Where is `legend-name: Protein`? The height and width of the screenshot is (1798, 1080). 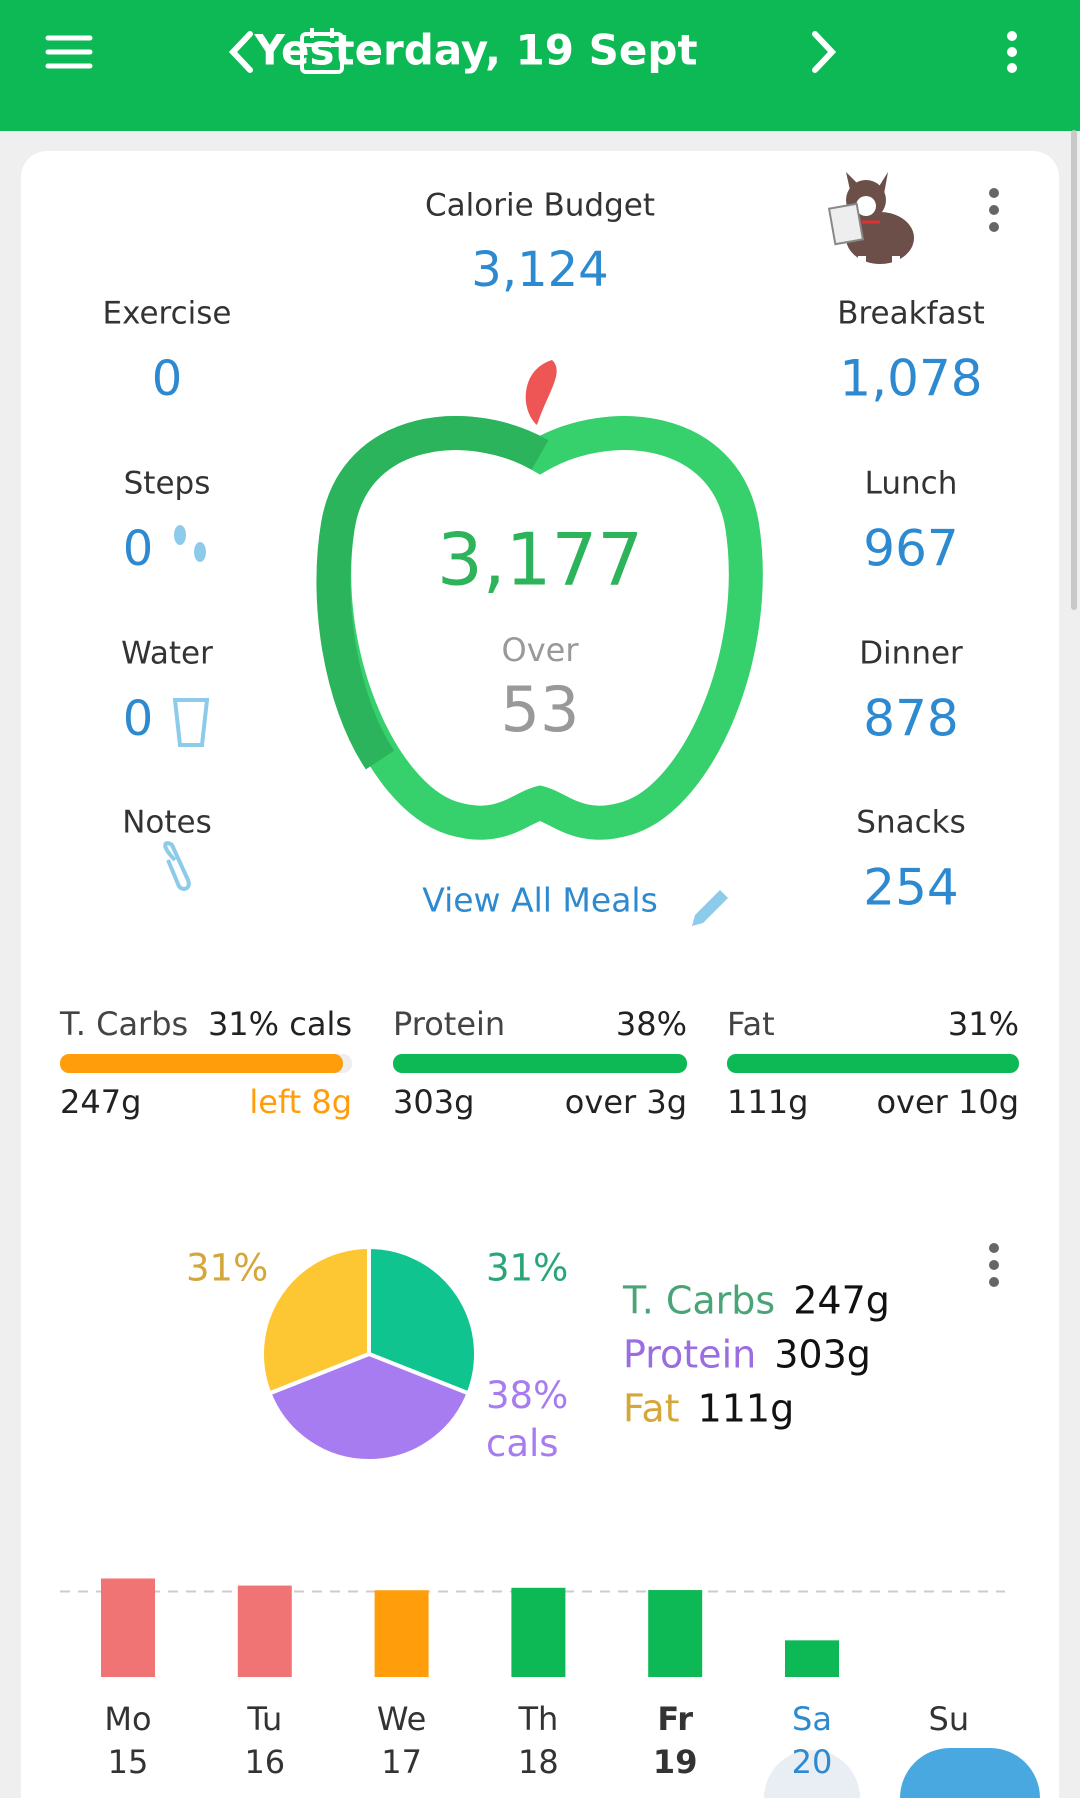 legend-name: Protein is located at coordinates (689, 1355).